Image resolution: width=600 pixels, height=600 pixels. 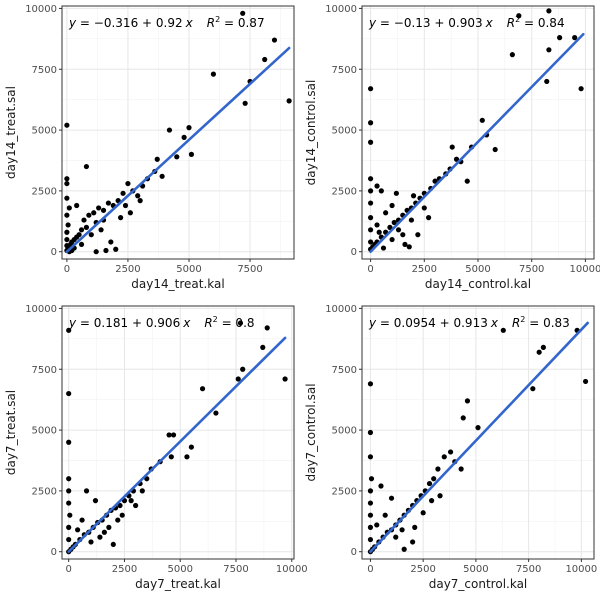 What do you see at coordinates (161, 322) in the screenshot?
I see `regression-equation: y = 0.181 + 0.906 x R2 = 0.8` at bounding box center [161, 322].